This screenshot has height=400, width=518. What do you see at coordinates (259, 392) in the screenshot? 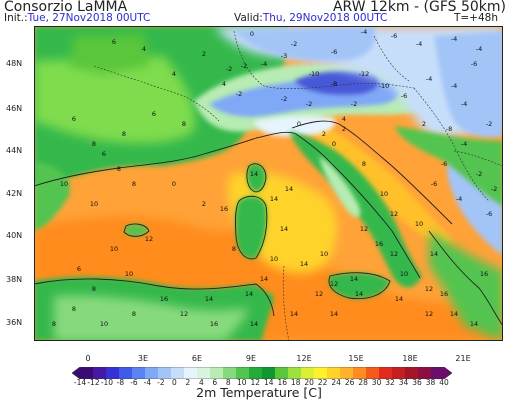
I see `legend-title: 2m Temperature [C]` at bounding box center [259, 392].